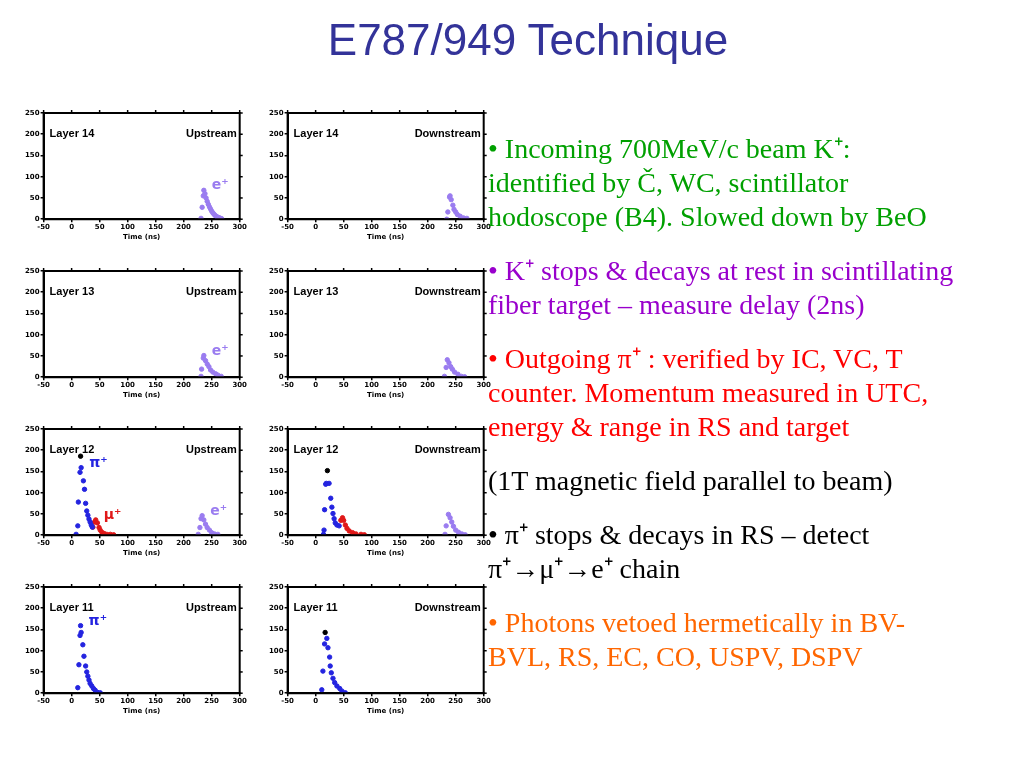  Describe the element at coordinates (528, 40) in the screenshot. I see `text: E787/949 Technique` at that location.